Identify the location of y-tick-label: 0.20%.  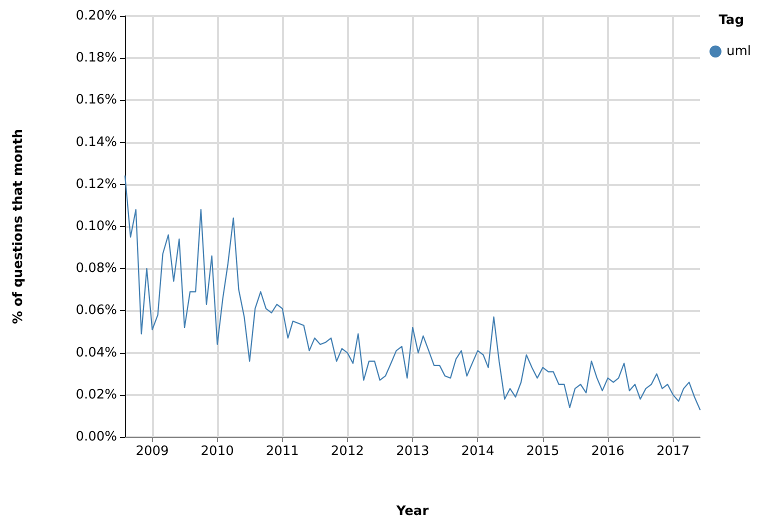
(96, 16).